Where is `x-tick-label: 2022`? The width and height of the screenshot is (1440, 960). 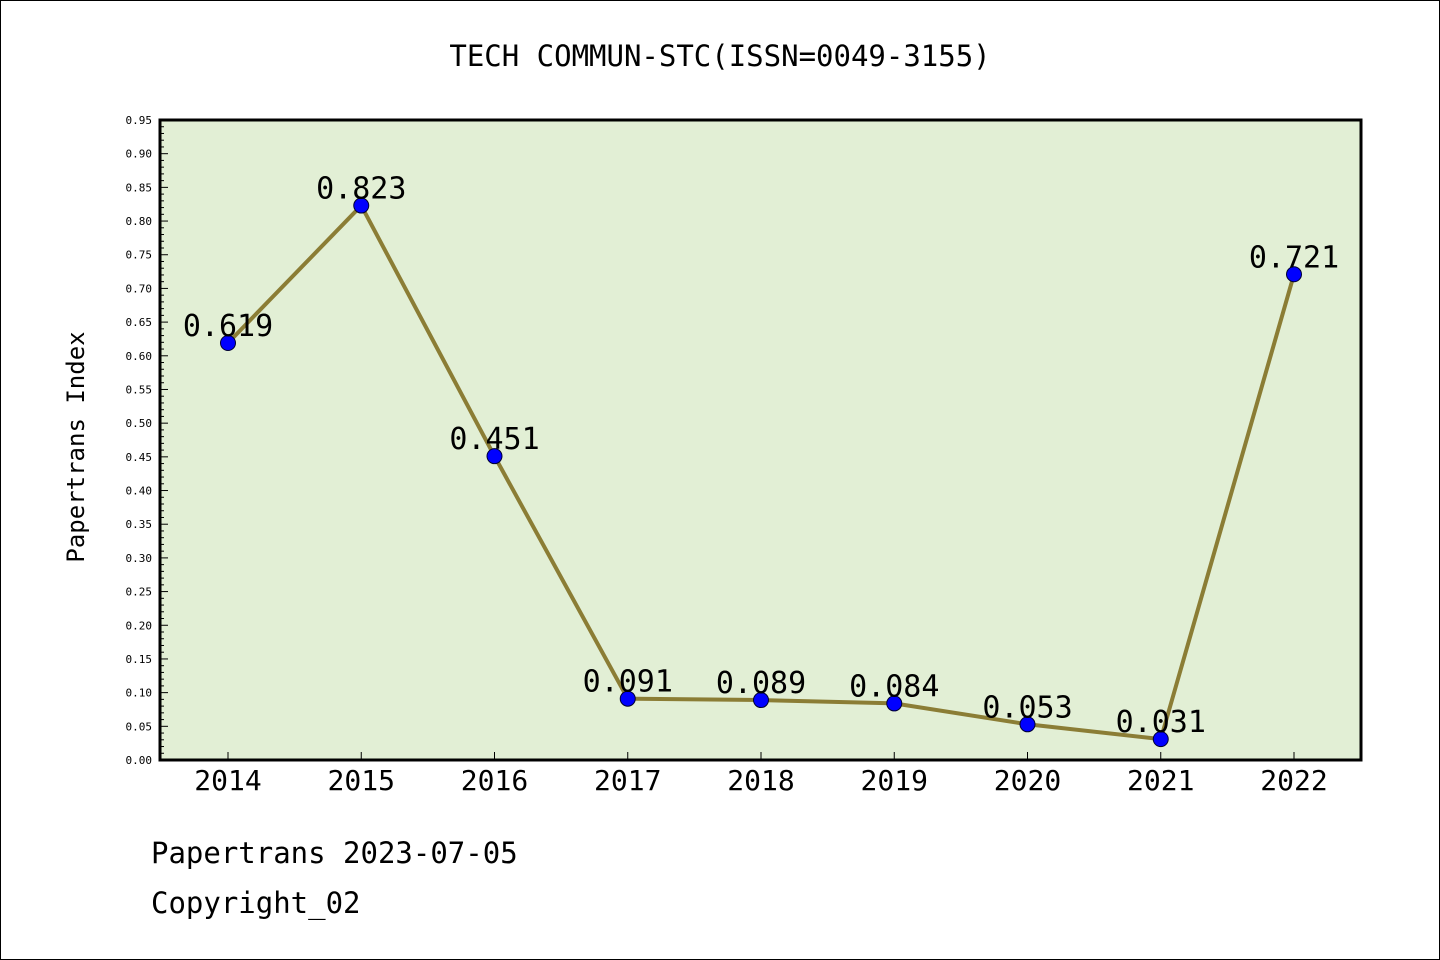
x-tick-label: 2022 is located at coordinates (1293, 780).